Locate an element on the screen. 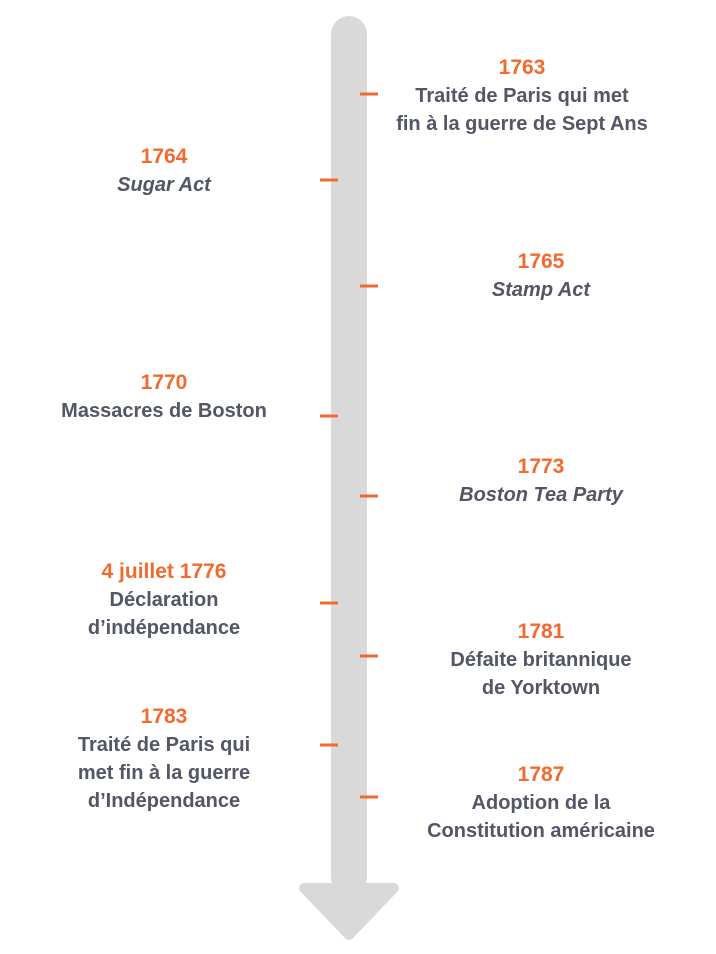  event-year: 1787 is located at coordinates (541, 774).